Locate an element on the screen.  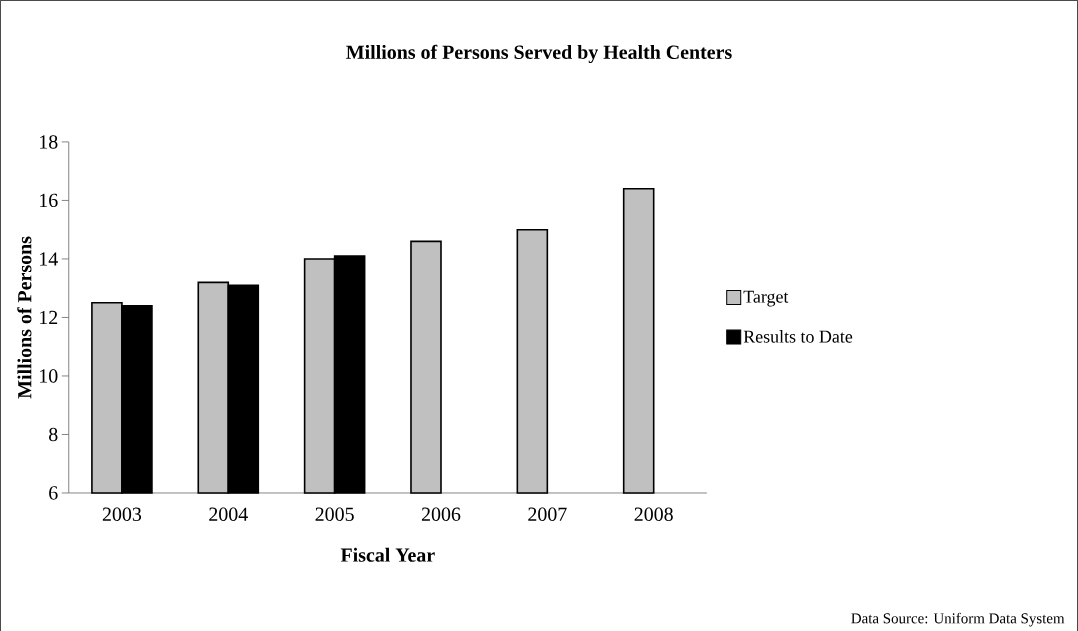
y-axis-title: Millions of Persons is located at coordinates (24, 317).